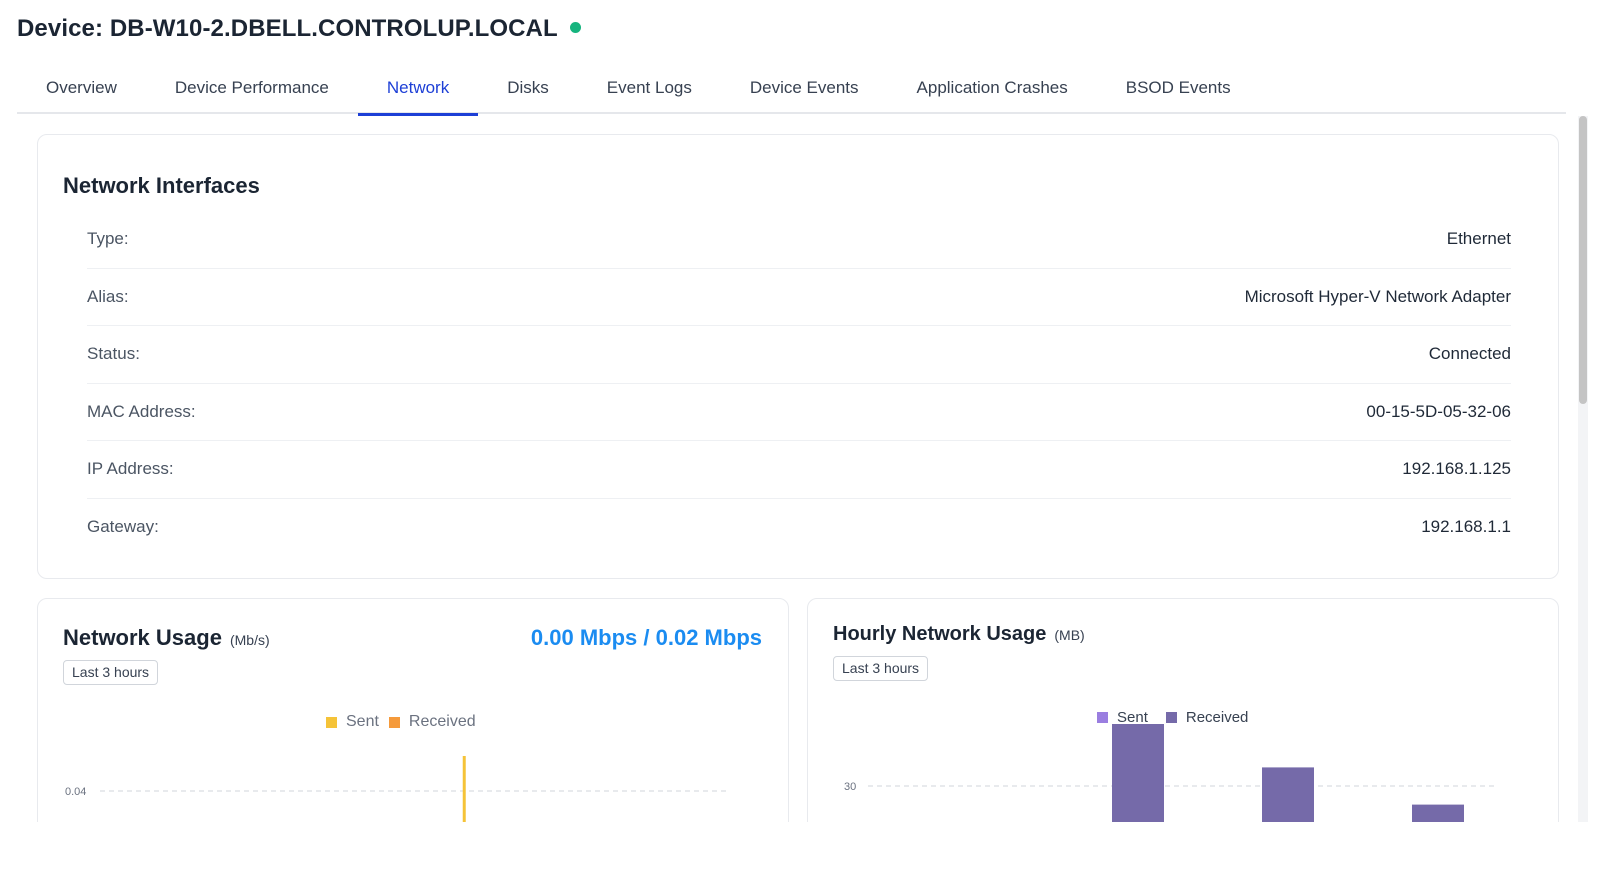 The width and height of the screenshot is (1600, 893). What do you see at coordinates (799, 528) in the screenshot?
I see `info-row-gateway: Gateway: 192.168.1.1` at bounding box center [799, 528].